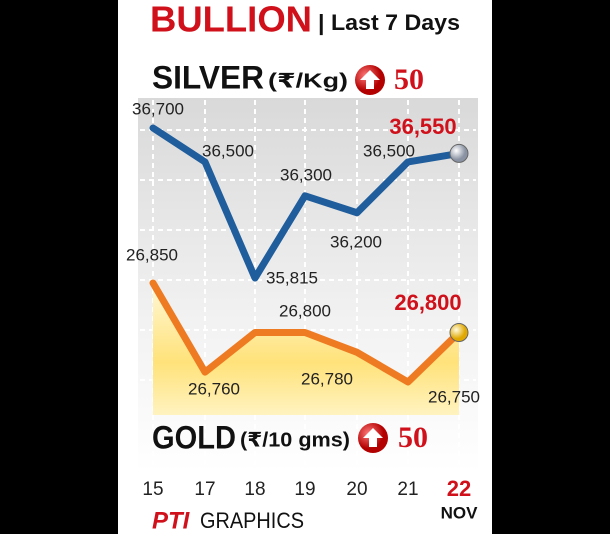  What do you see at coordinates (460, 512) in the screenshot?
I see `month-label: NOV` at bounding box center [460, 512].